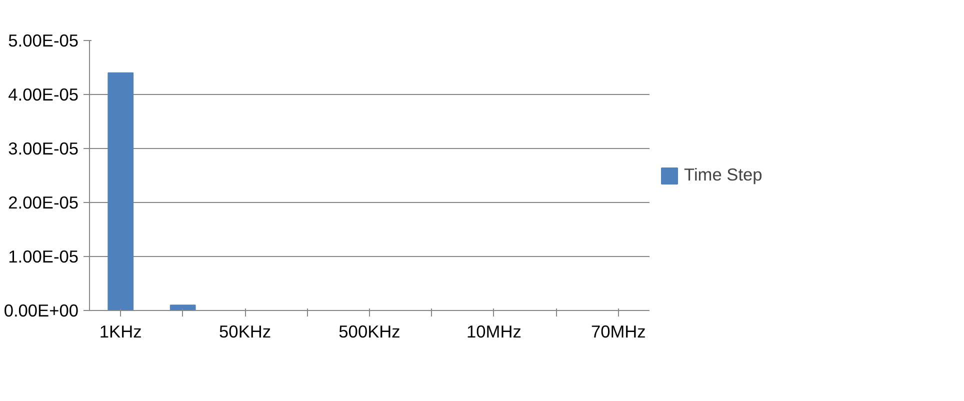 The height and width of the screenshot is (401, 964). I want to click on y-tick-label: 4.00E-05, so click(43, 94).